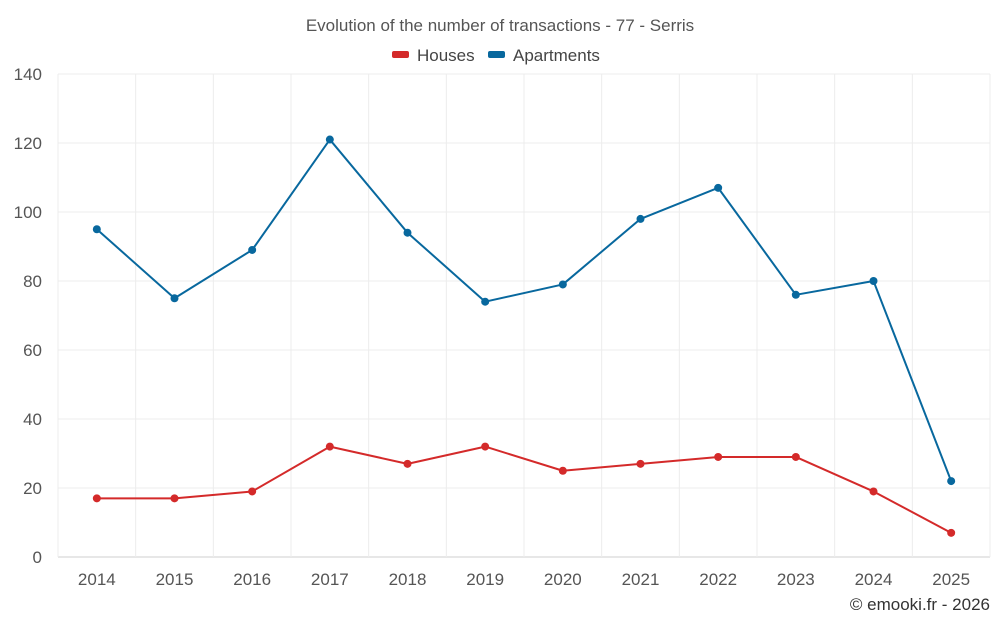  I want to click on legend-label-houses: Houses, so click(446, 55).